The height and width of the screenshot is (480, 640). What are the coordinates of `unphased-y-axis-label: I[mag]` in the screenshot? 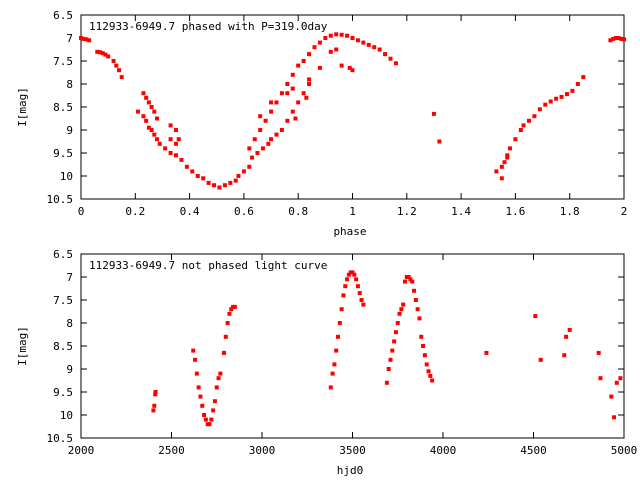 It's located at (22, 346).